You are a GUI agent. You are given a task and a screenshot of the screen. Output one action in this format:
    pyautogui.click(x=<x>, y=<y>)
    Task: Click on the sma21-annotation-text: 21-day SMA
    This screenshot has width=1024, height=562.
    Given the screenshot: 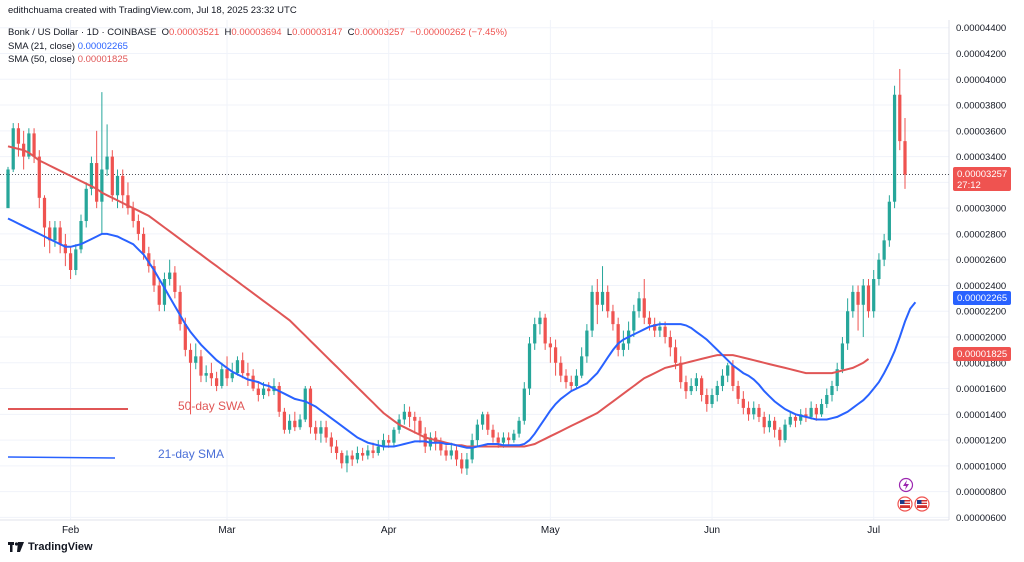 What is the action you would take?
    pyautogui.click(x=191, y=454)
    